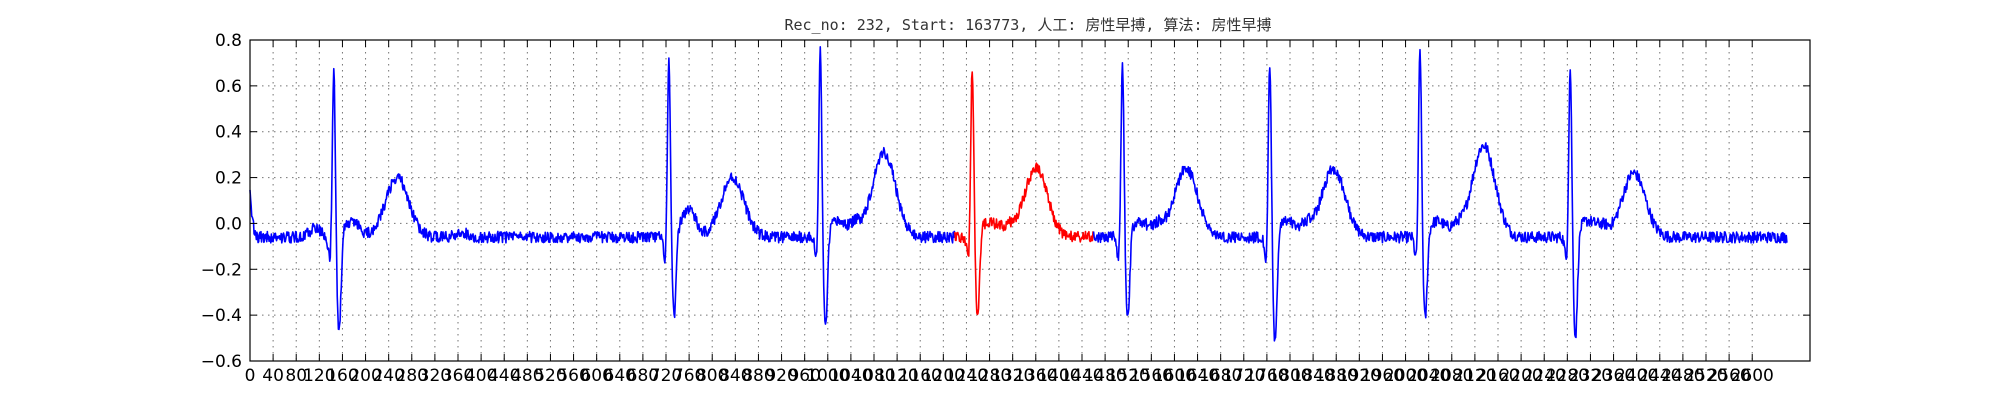 The width and height of the screenshot is (2000, 400). Describe the element at coordinates (388, 376) in the screenshot. I see `x-tick-label: 240` at that location.